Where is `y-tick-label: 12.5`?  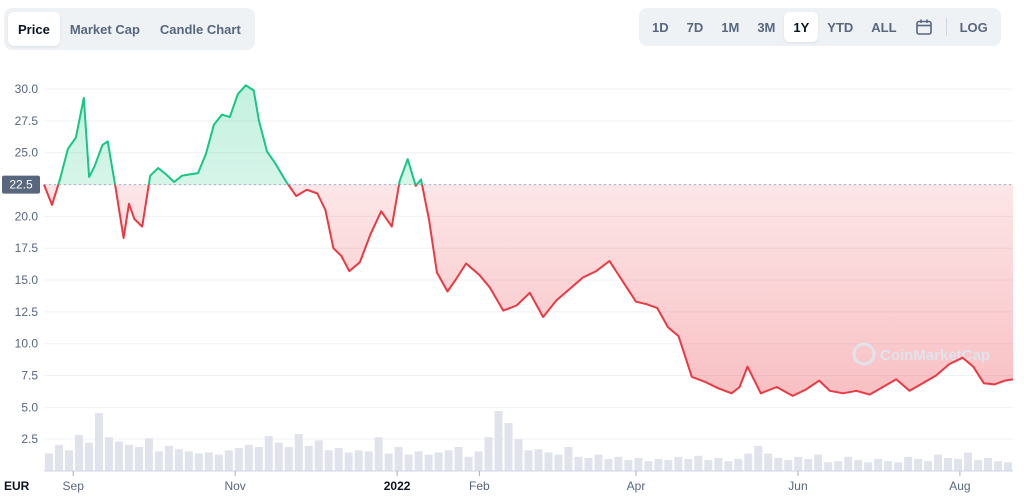 y-tick-label: 12.5 is located at coordinates (27, 312).